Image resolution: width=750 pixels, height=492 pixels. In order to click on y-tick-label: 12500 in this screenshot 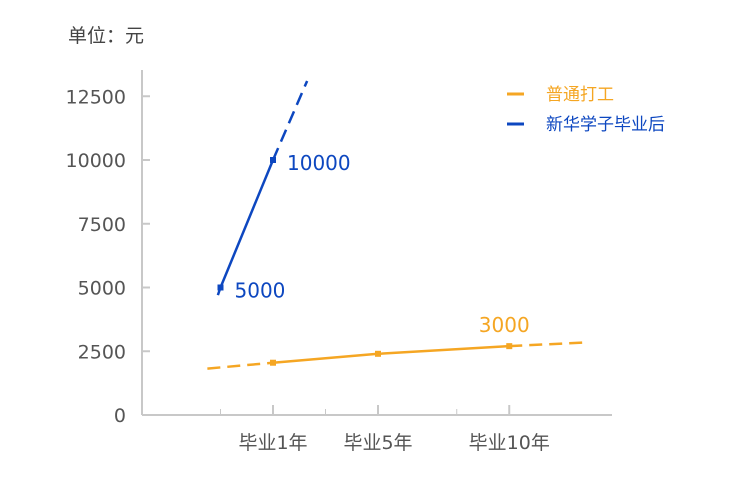, I will do `click(96, 97)`.